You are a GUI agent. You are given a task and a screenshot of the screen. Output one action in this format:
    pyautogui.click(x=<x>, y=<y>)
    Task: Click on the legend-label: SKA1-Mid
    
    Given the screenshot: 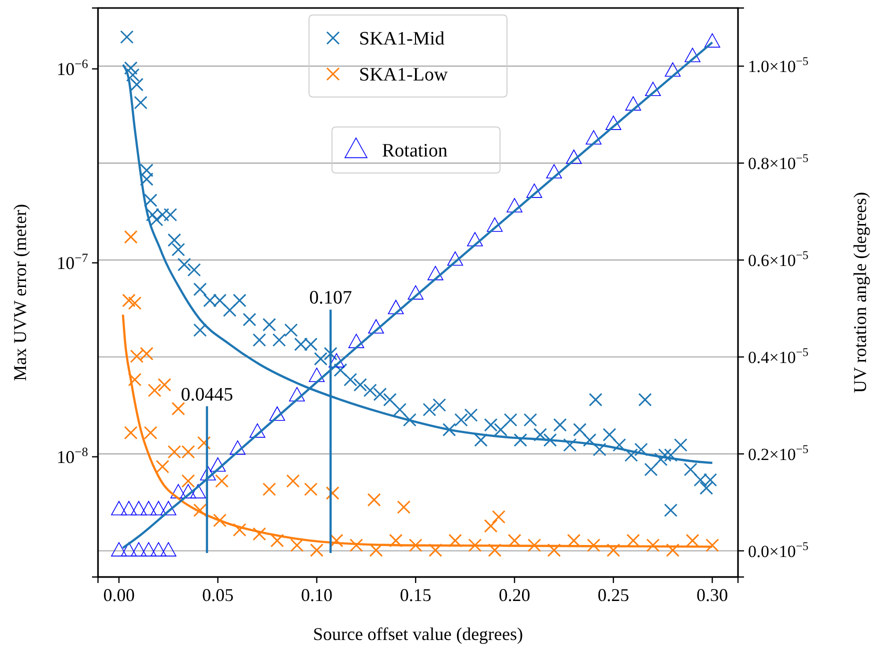 What is the action you would take?
    pyautogui.click(x=402, y=39)
    